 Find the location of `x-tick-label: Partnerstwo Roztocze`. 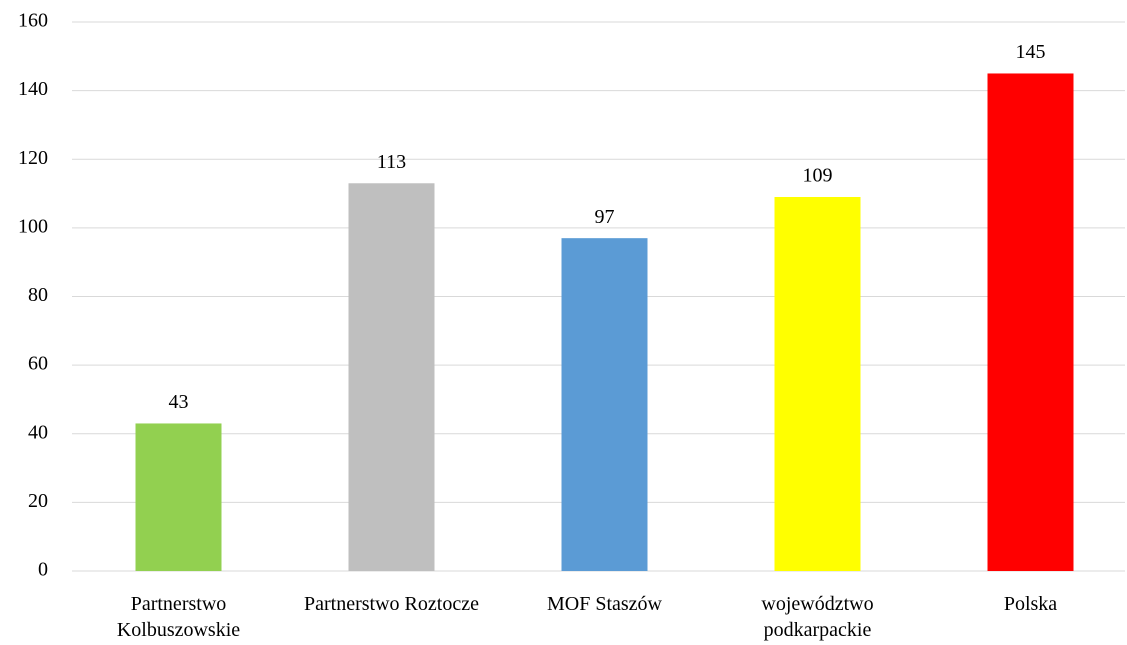

x-tick-label: Partnerstwo Roztocze is located at coordinates (391, 604).